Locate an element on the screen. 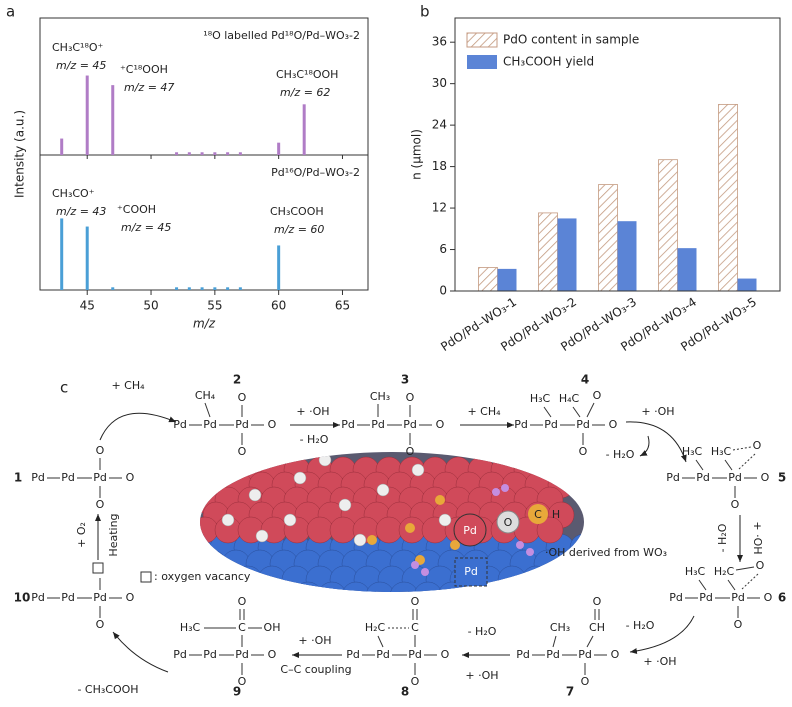  compound-number: 9 is located at coordinates (237, 692).